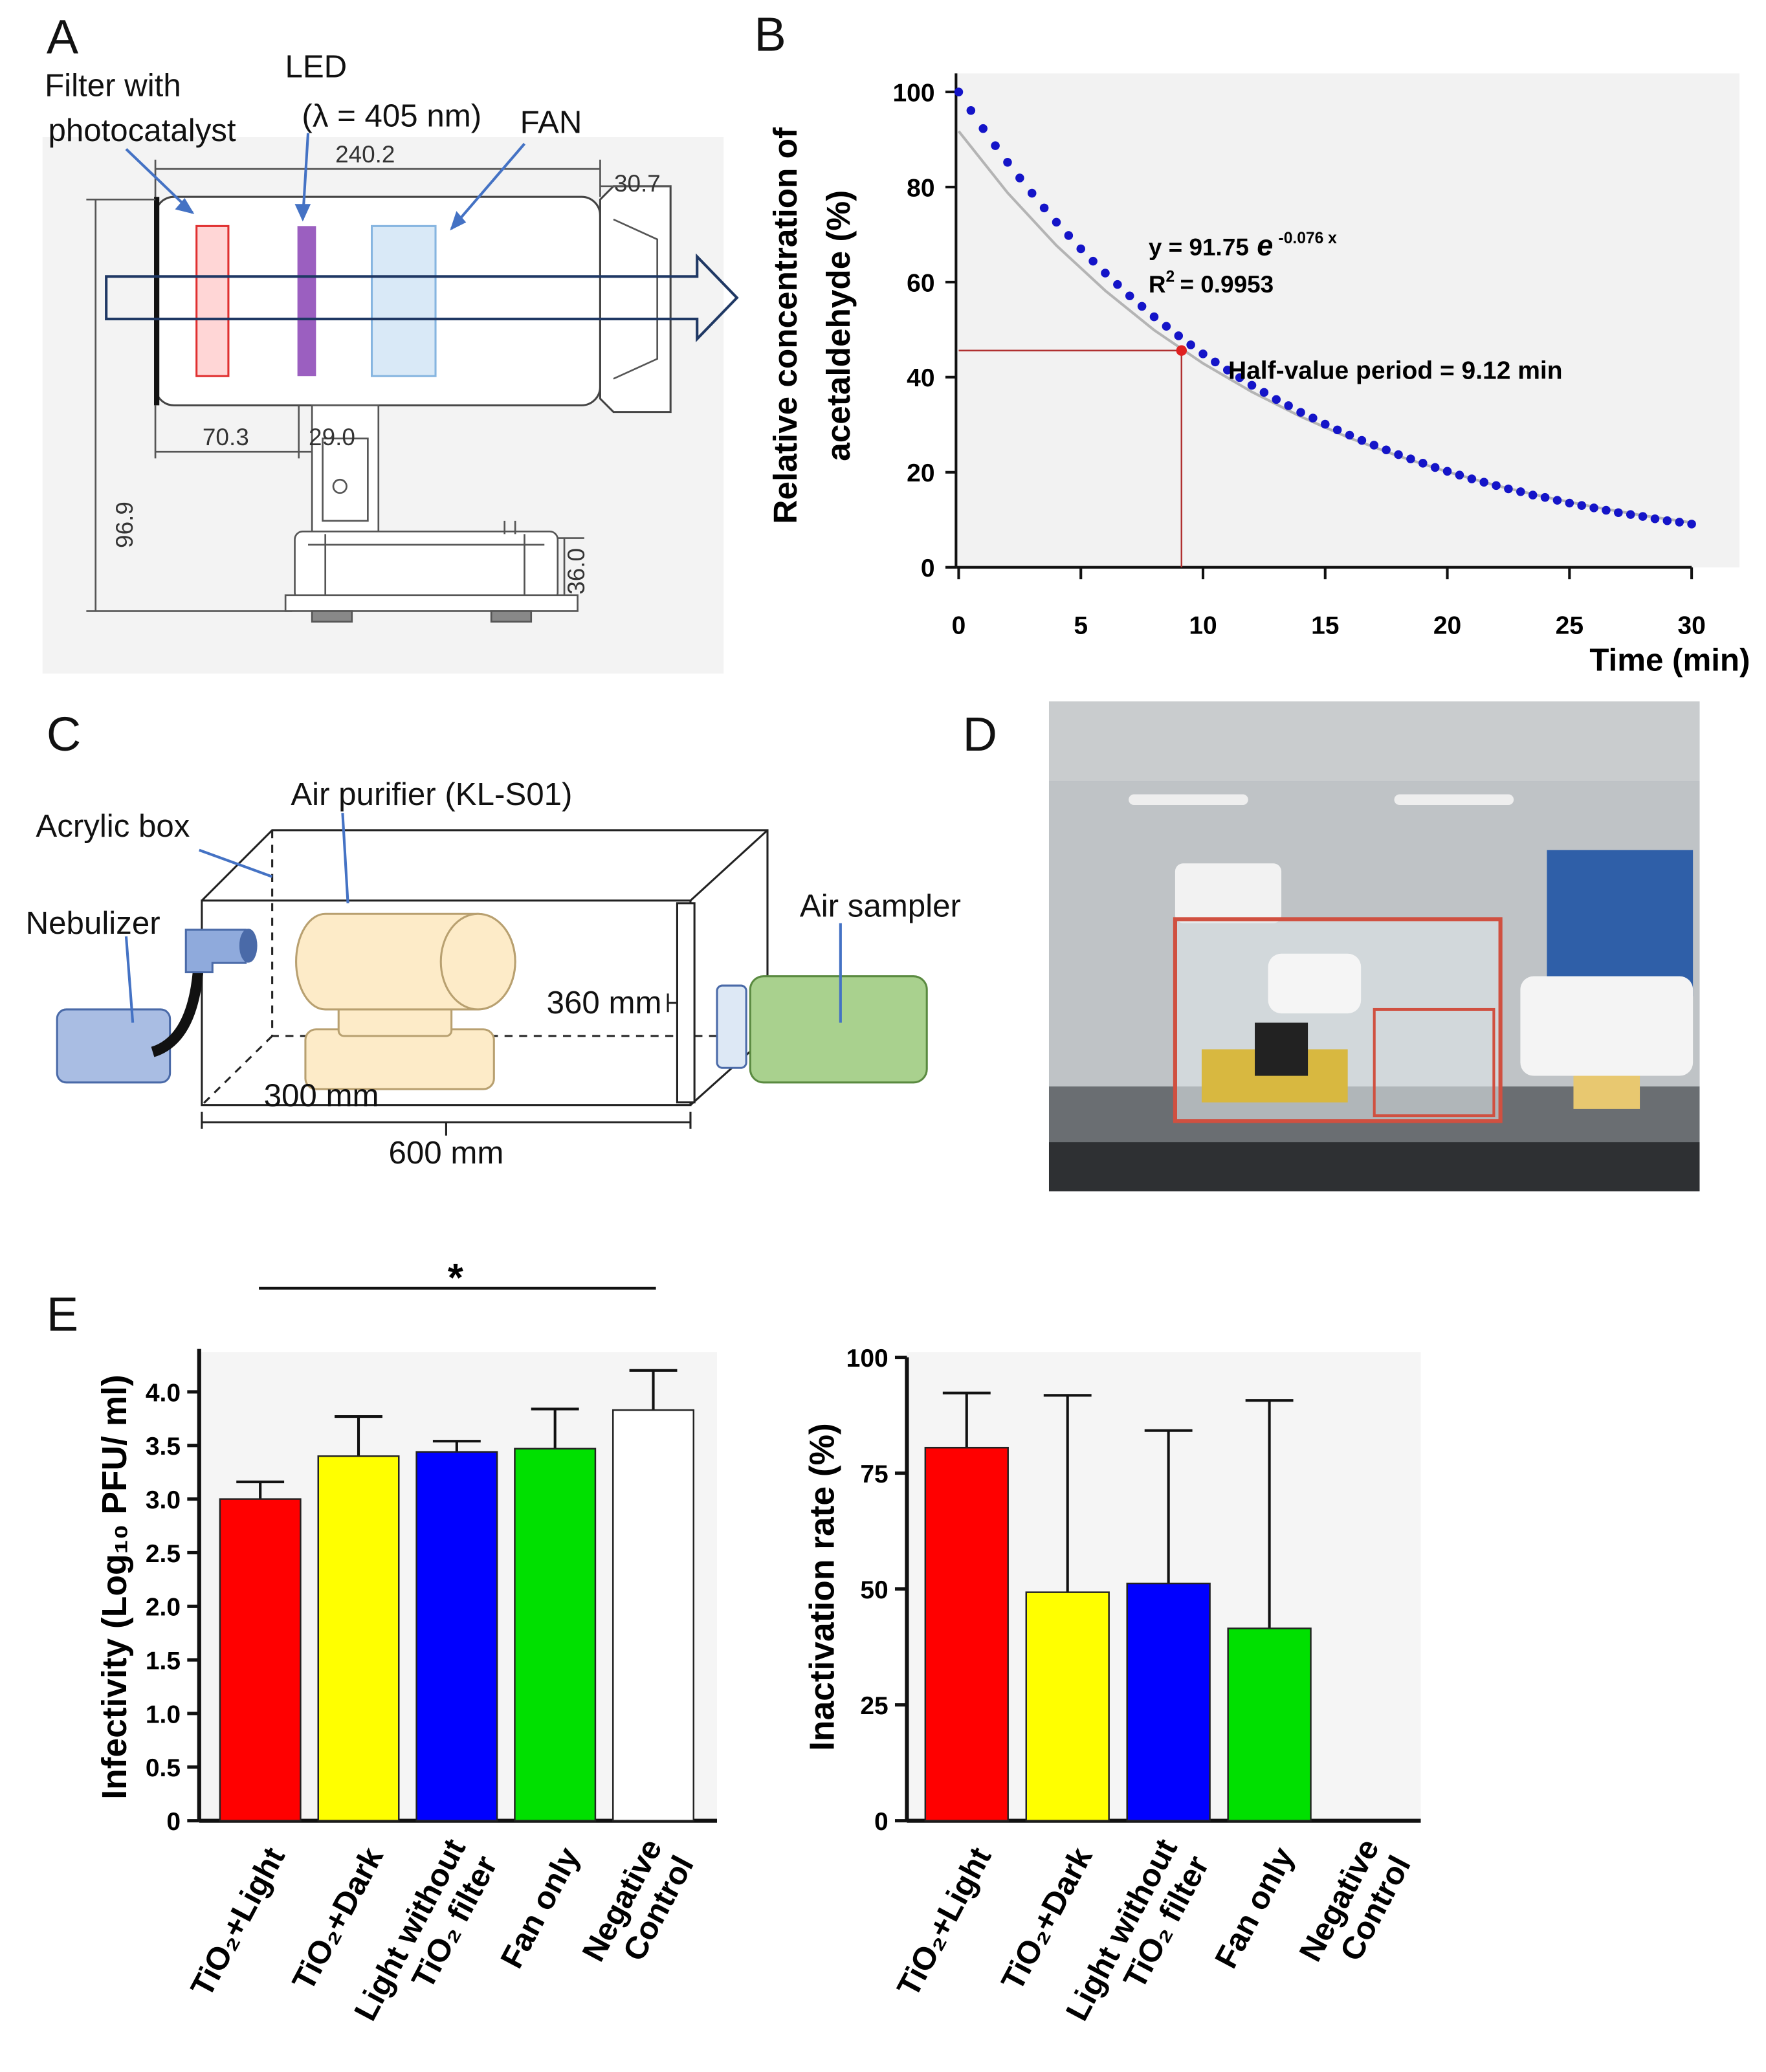 The width and height of the screenshot is (1766, 2072). What do you see at coordinates (455, 1277) in the screenshot?
I see `significance-label: *` at bounding box center [455, 1277].